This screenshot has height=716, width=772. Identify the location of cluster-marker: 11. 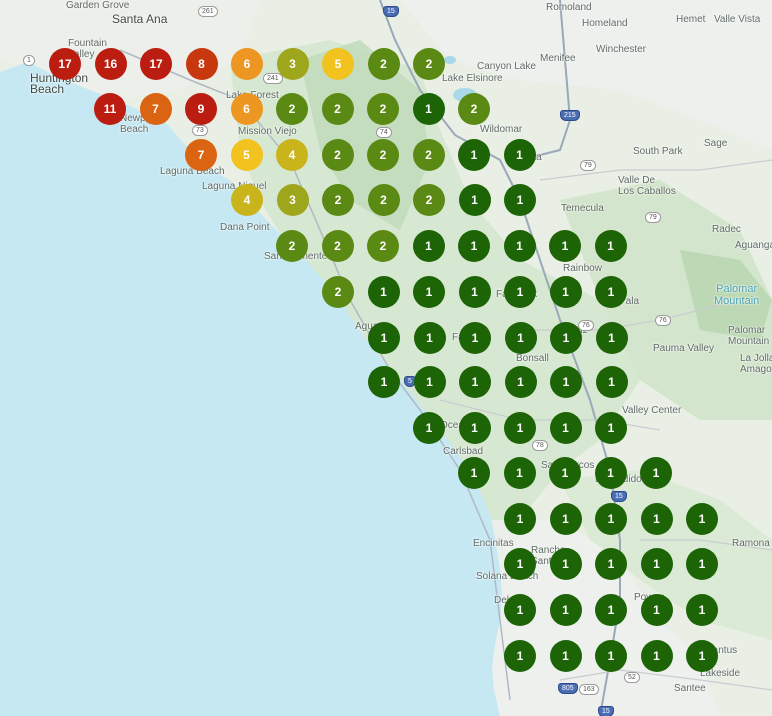
(110, 109).